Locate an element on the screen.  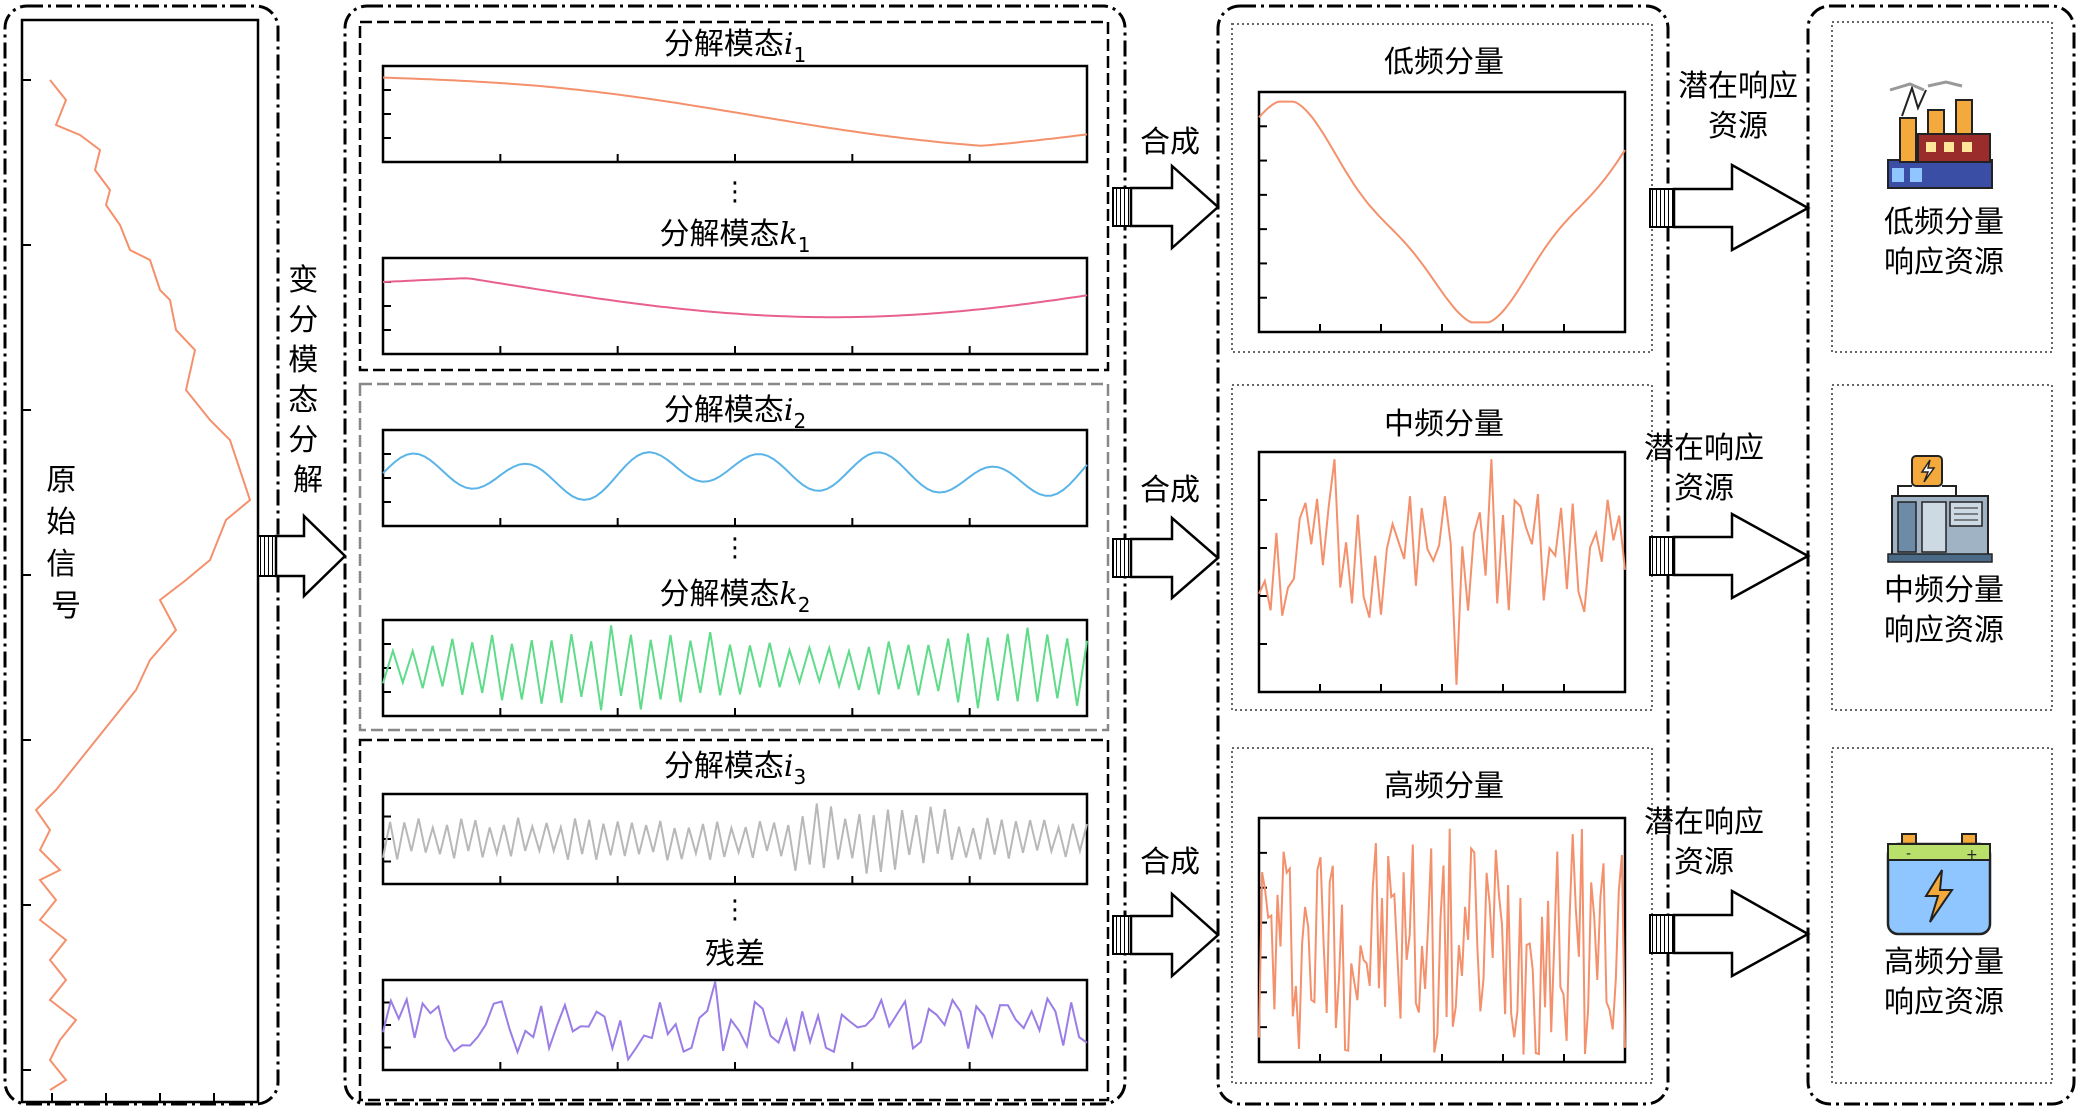
potential-arrow-mid: 潜在响应 资源 is located at coordinates (1727, 516).